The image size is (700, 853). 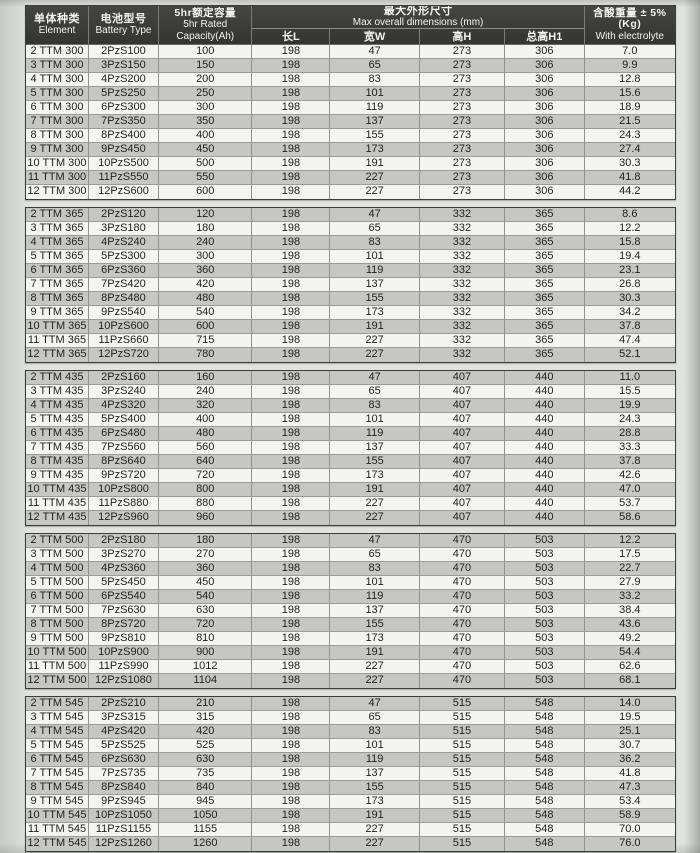 I want to click on cell-height-h: 332, so click(x=462, y=256).